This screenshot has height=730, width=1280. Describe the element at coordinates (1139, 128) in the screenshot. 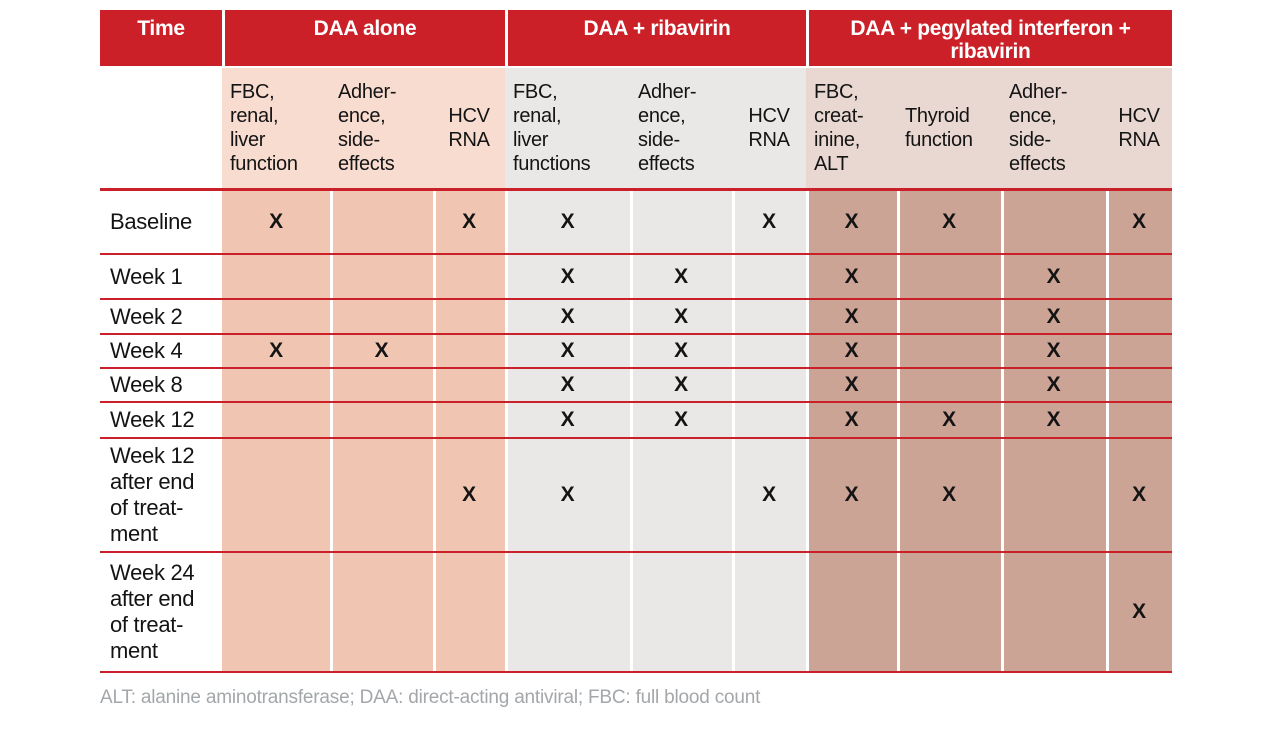

I see `subheader-hcv-rna-3: HCV RNA` at that location.